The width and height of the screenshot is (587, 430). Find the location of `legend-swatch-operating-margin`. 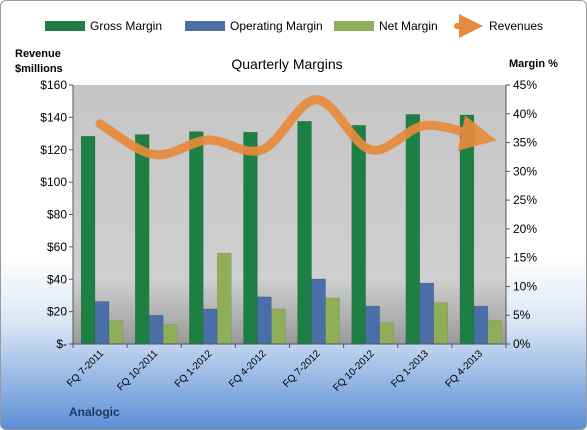

legend-swatch-operating-margin is located at coordinates (205, 26).